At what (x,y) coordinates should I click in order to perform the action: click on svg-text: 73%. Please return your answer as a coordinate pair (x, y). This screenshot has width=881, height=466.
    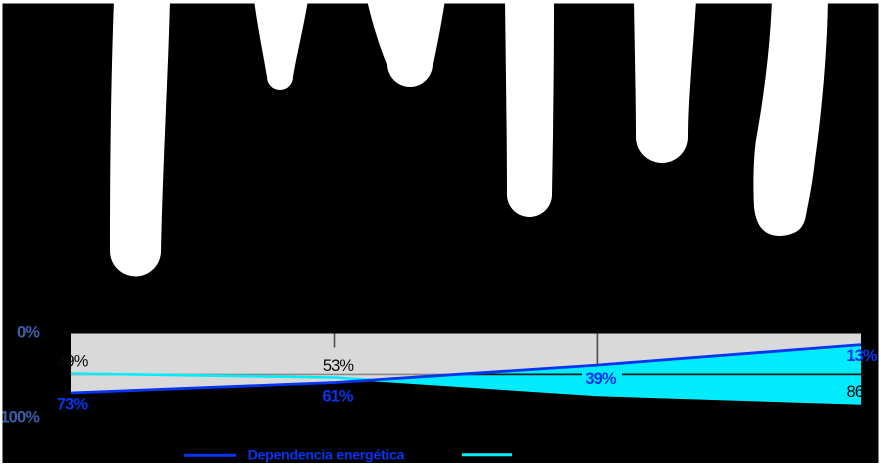
    Looking at the image, I should click on (73, 405).